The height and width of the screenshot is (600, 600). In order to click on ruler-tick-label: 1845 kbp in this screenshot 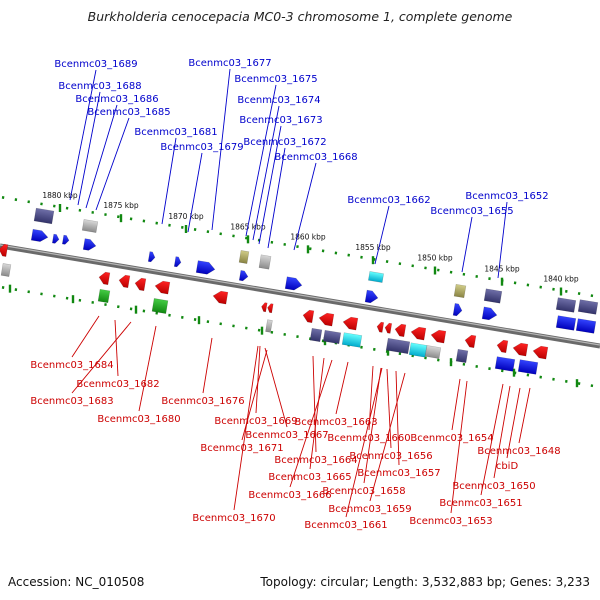, I will do `click(502, 269)`.